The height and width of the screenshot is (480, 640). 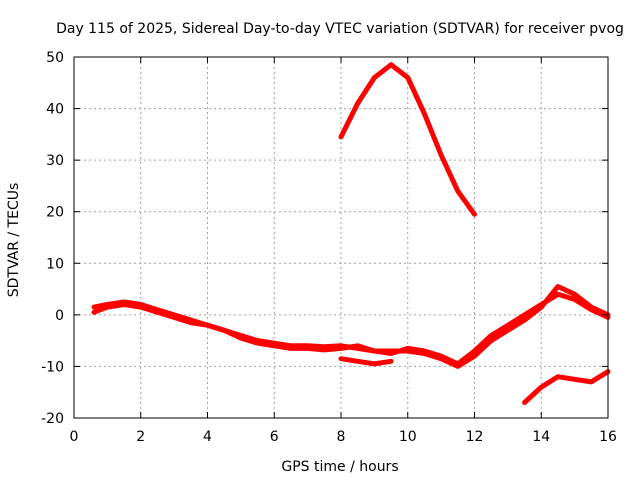 What do you see at coordinates (55, 161) in the screenshot?
I see `y-tick-label: 30` at bounding box center [55, 161].